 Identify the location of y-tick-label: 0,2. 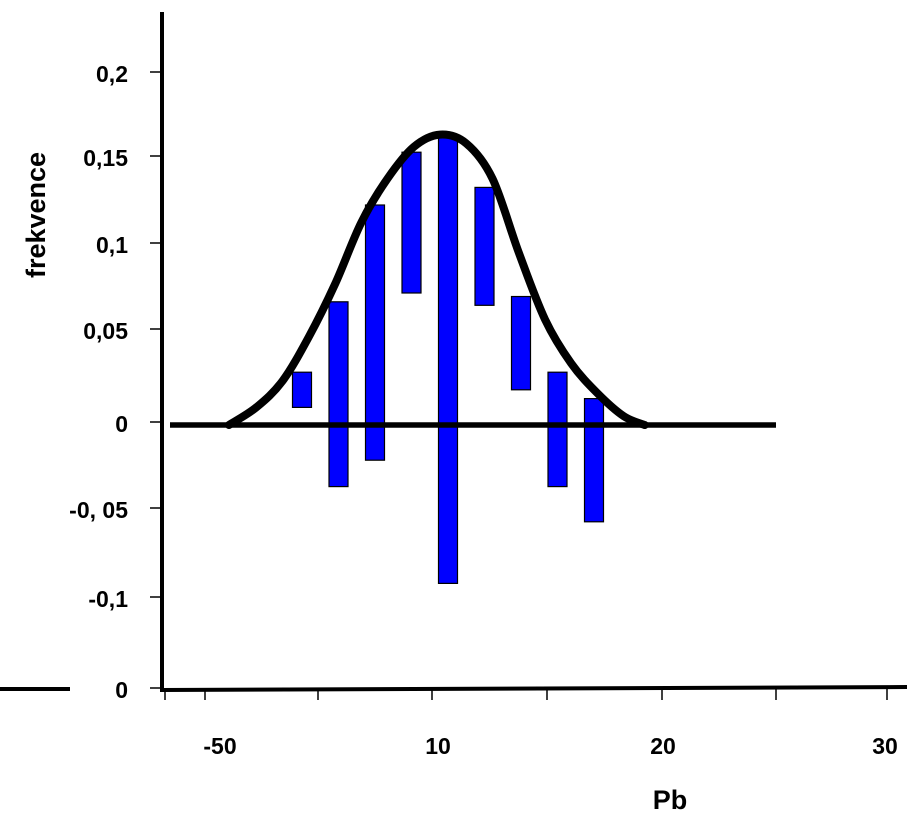
(112, 74).